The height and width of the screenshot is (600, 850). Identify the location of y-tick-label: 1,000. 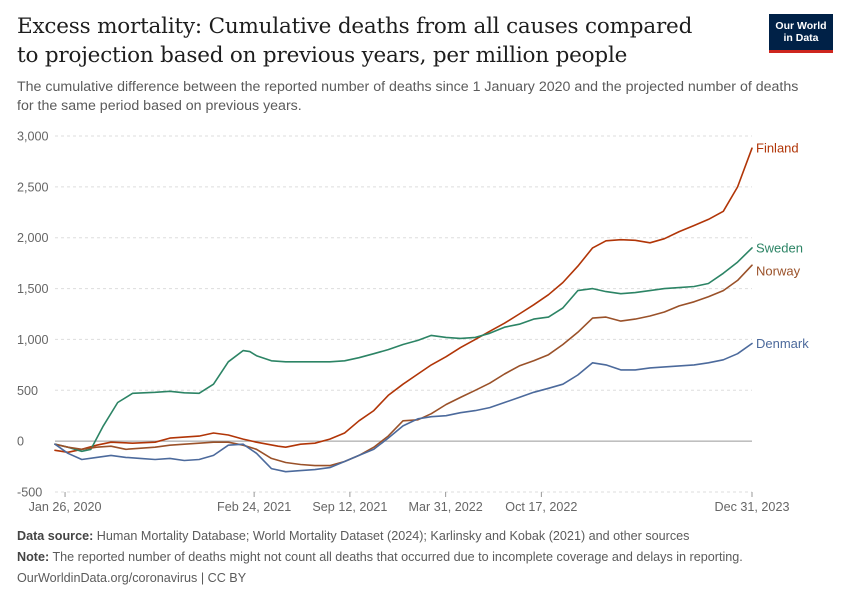
(33, 340).